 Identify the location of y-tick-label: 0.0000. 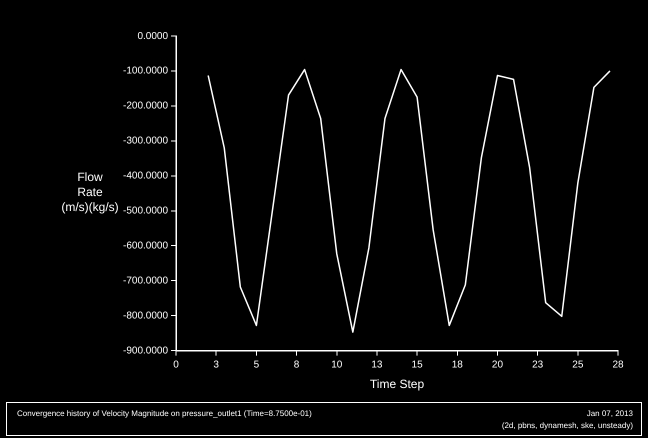
(152, 36).